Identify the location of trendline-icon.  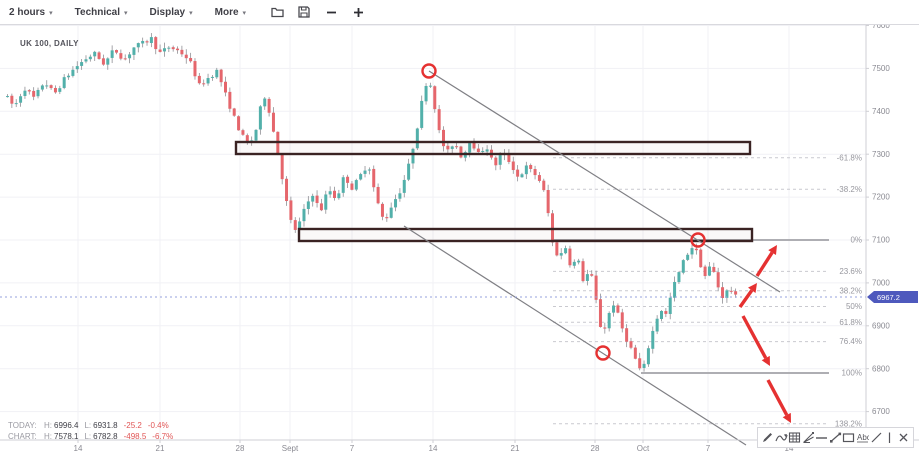
(835, 438).